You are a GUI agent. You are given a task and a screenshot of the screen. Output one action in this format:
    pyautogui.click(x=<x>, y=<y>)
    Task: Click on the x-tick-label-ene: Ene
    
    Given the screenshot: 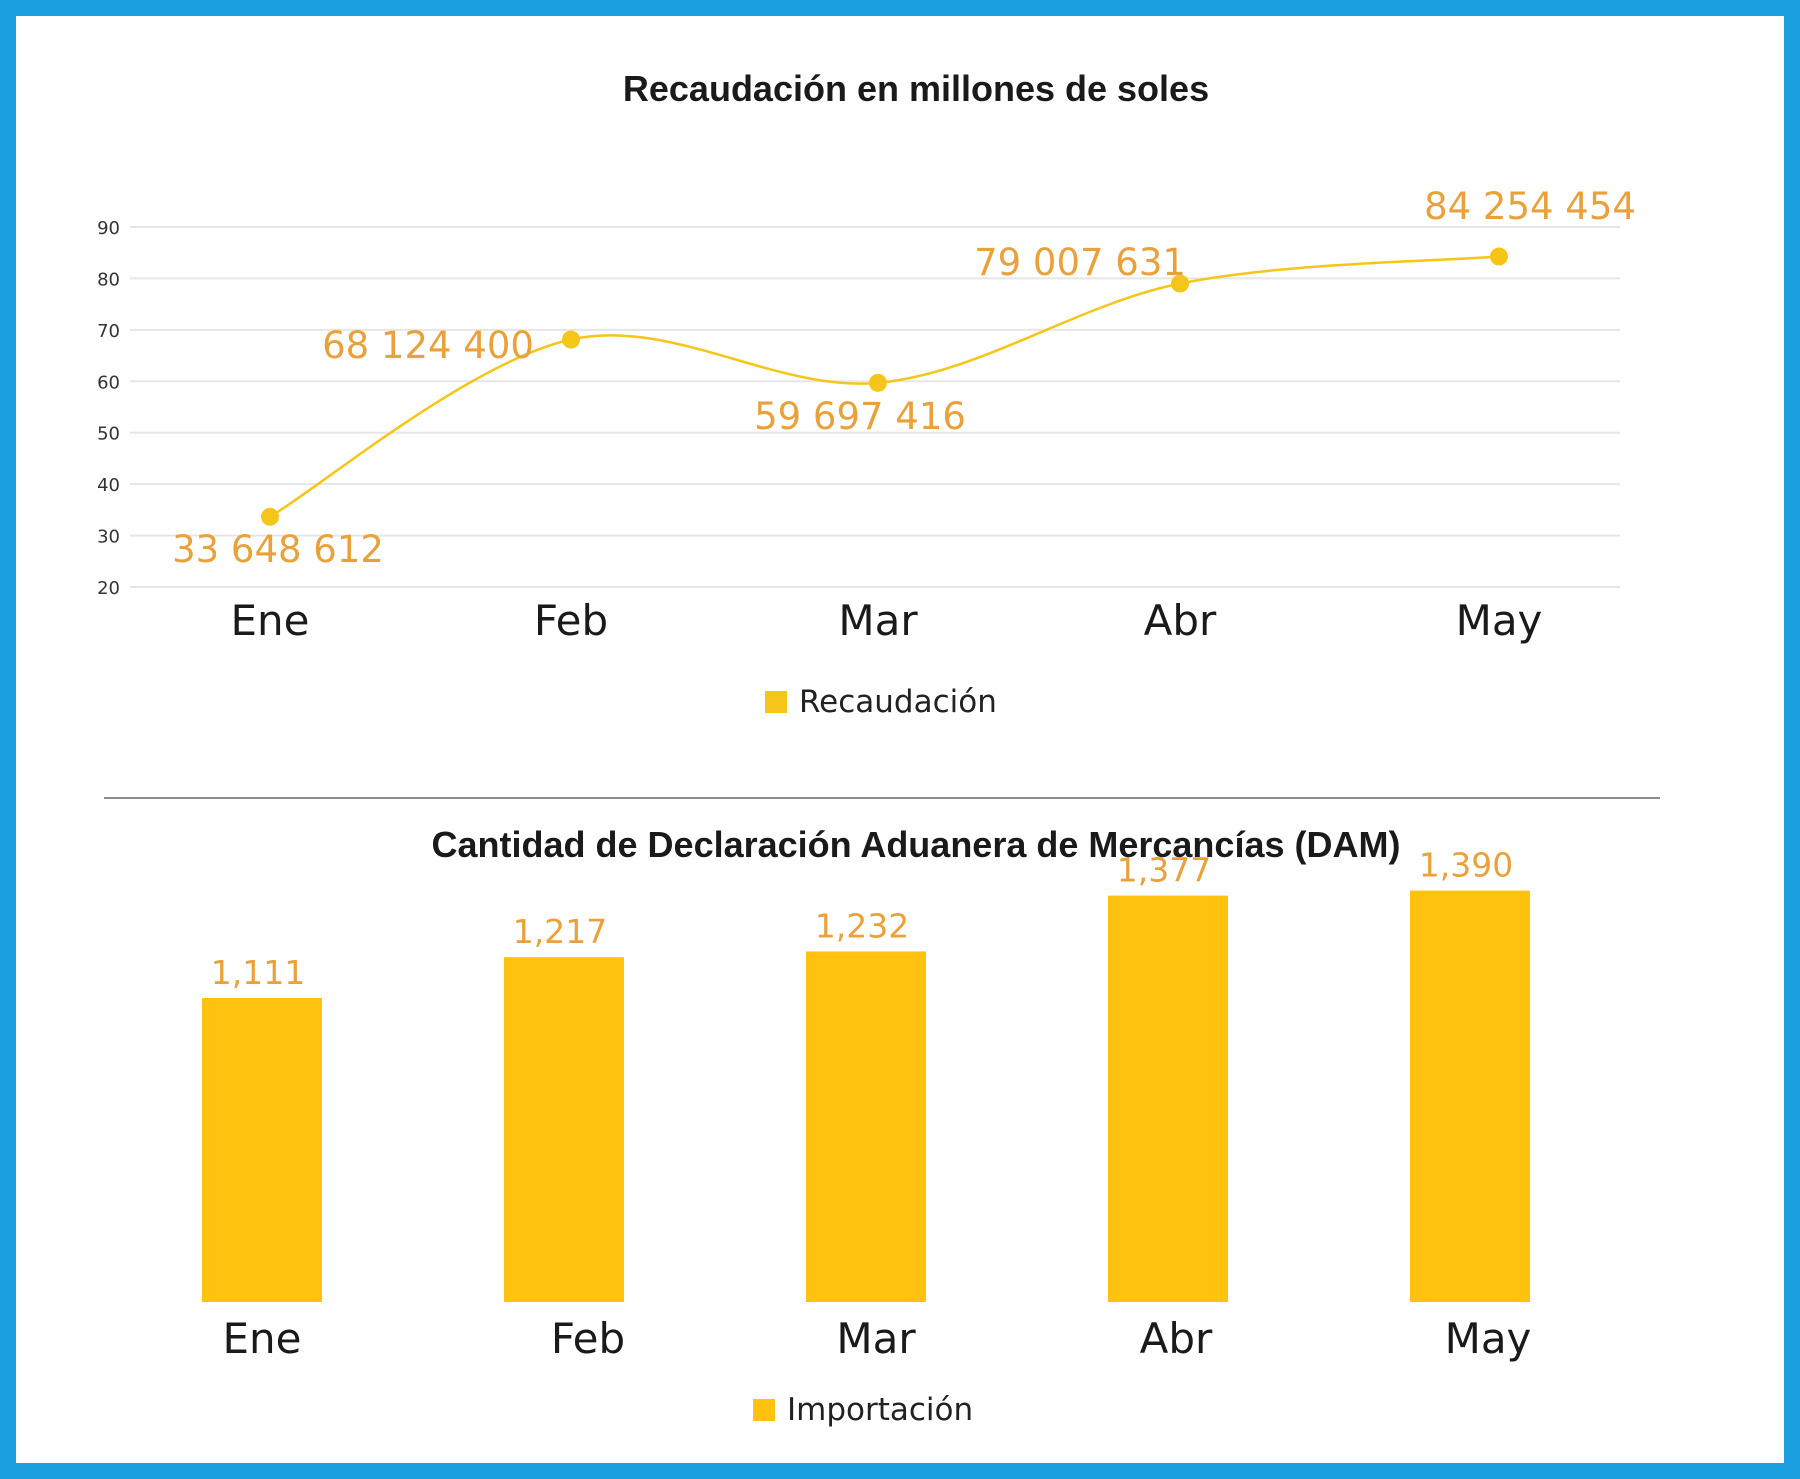 What is the action you would take?
    pyautogui.click(x=270, y=620)
    